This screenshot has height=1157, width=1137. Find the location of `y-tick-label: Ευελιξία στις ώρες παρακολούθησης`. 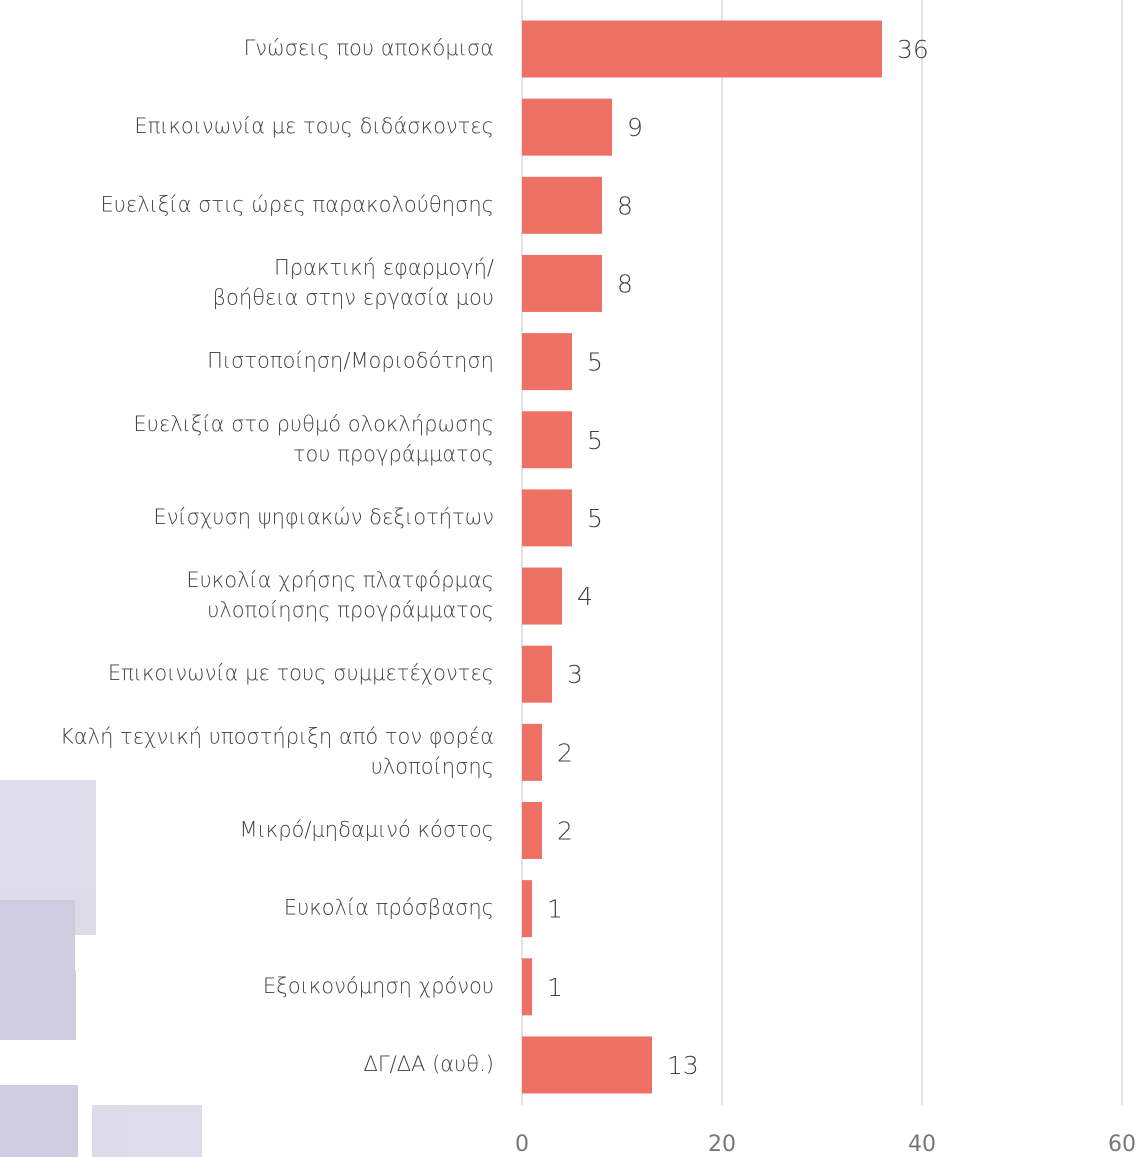

y-tick-label: Ευελιξία στις ώρες παρακολούθησης is located at coordinates (297, 204).